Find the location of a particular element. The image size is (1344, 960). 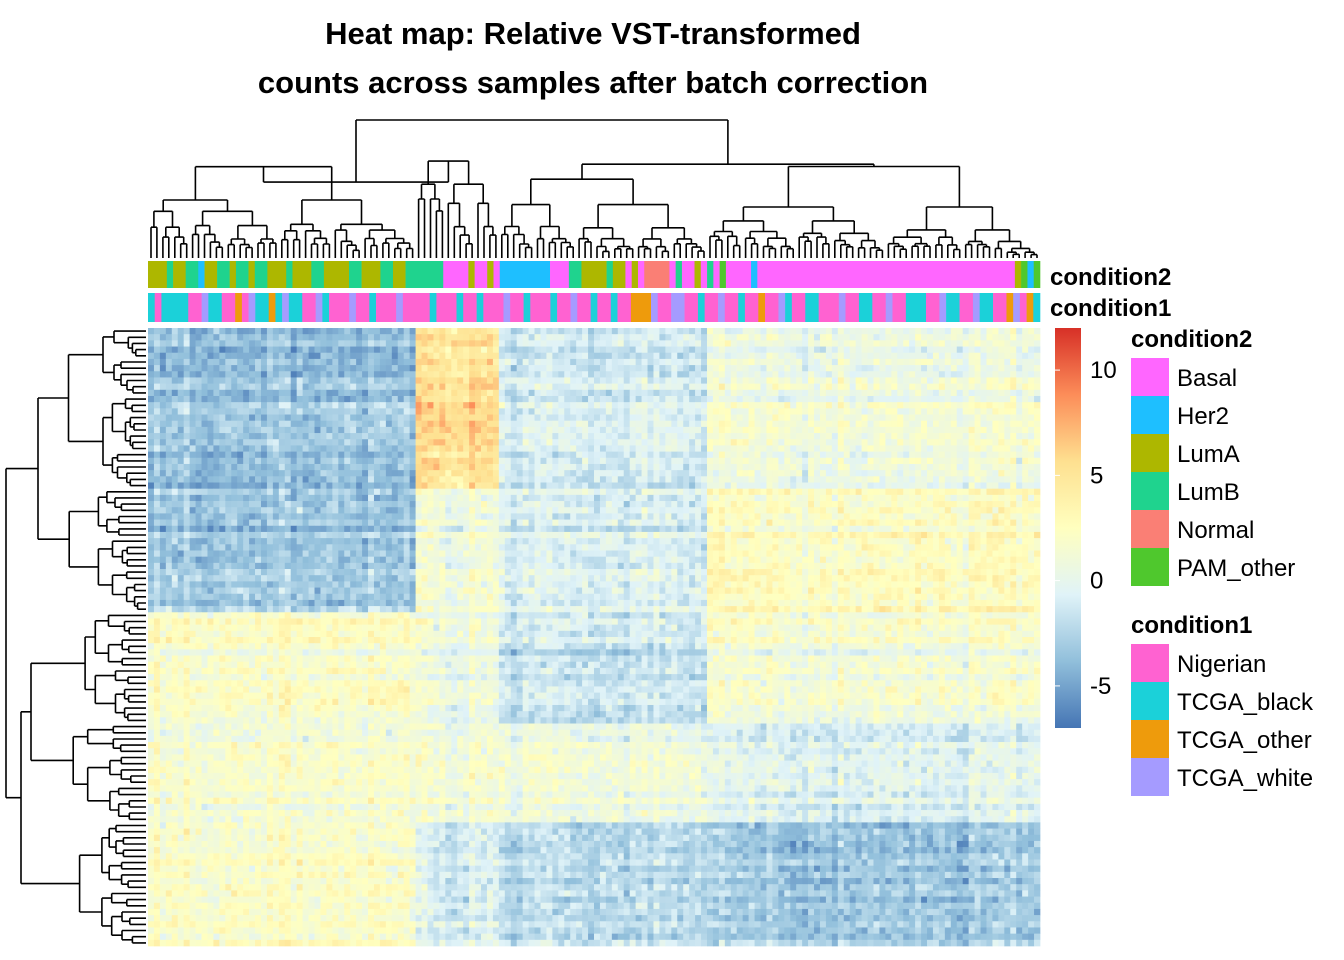

annotation-cell-nigerian is located at coordinates (228, 307).